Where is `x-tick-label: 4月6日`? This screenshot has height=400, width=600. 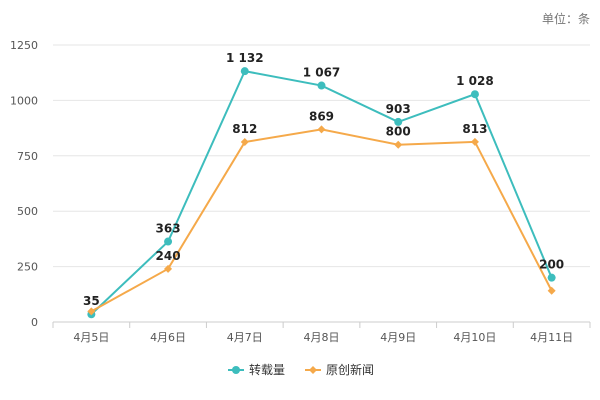 x-tick-label: 4月6日 is located at coordinates (168, 337).